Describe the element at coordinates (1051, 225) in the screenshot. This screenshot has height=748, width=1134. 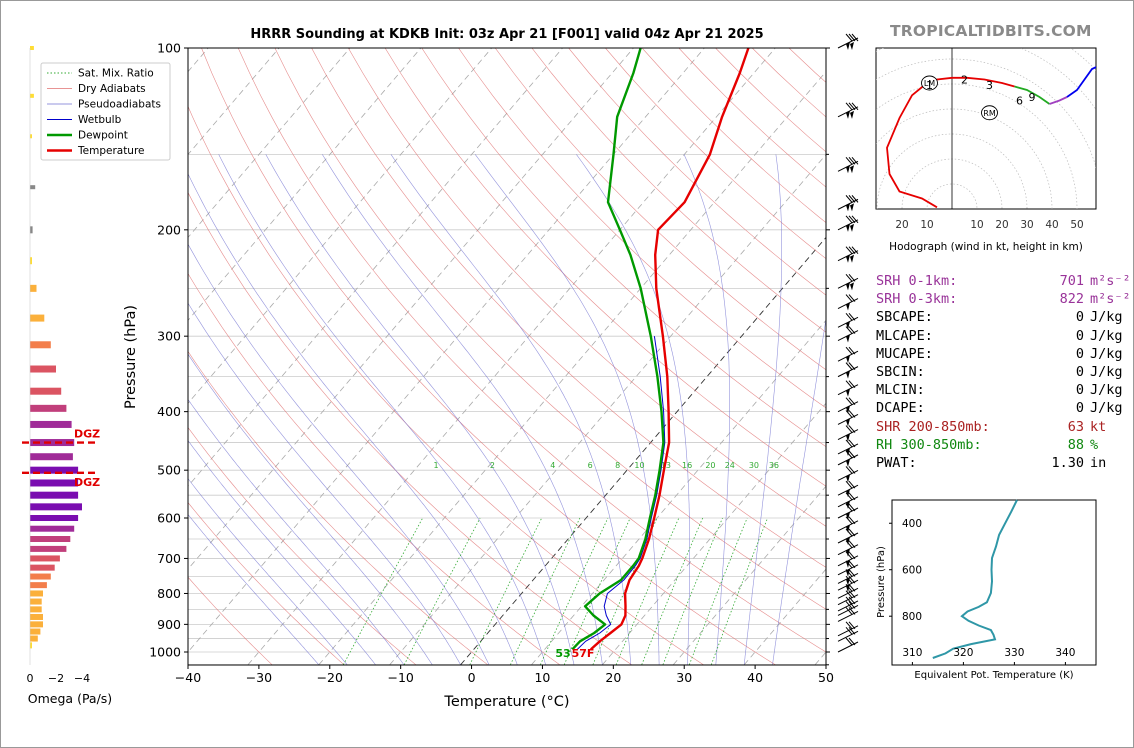
I see `hodograph-tick-label: 40` at that location.